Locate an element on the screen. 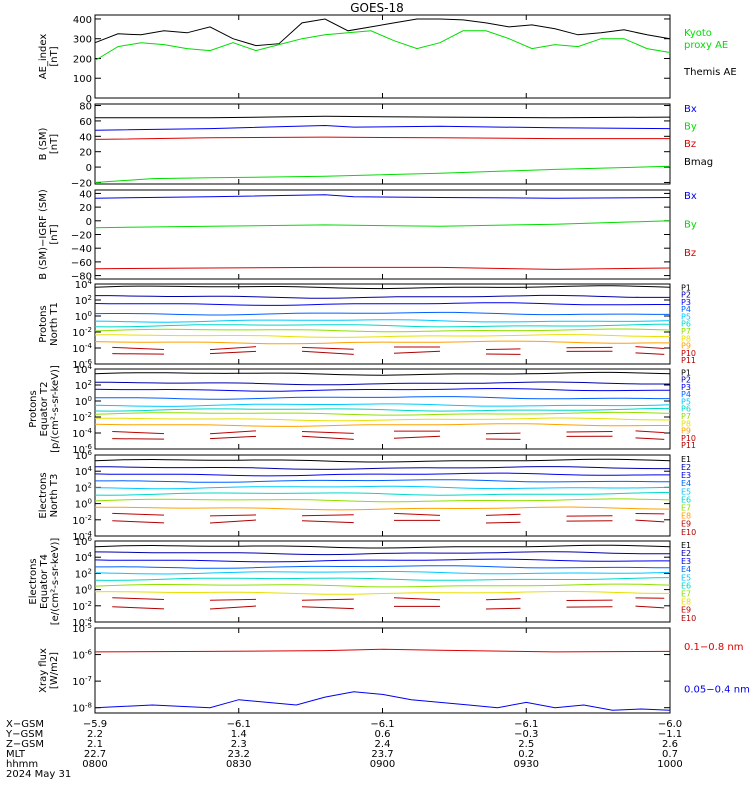 The width and height of the screenshot is (750, 800). x-axis-value: 23.2 is located at coordinates (239, 754).